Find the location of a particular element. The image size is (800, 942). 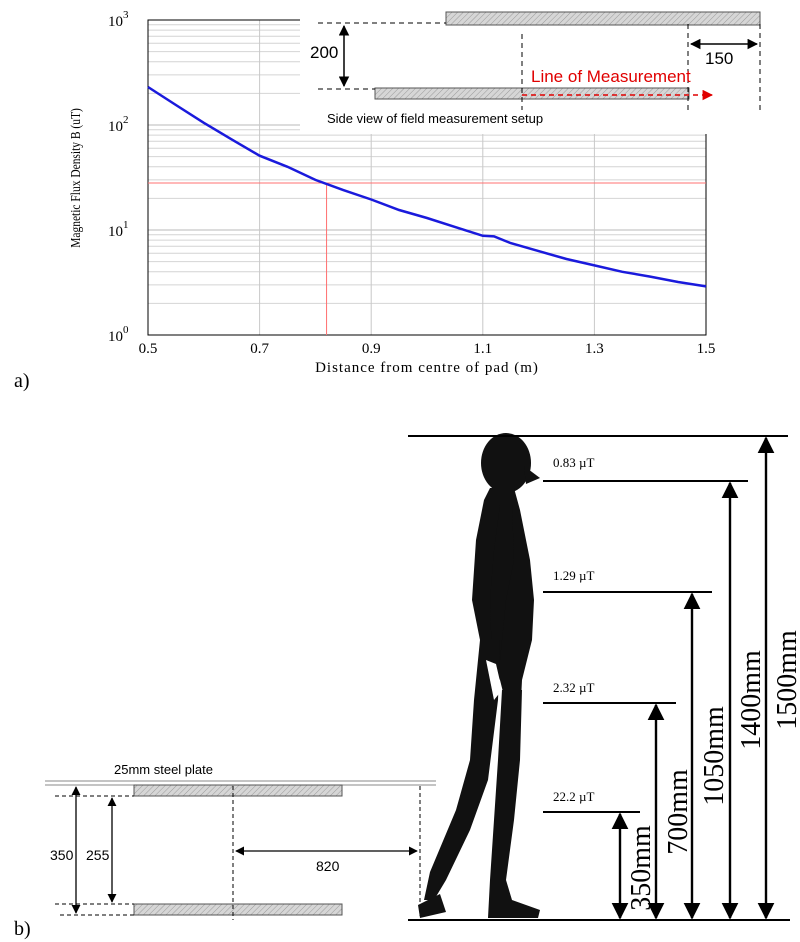

dim-350-label: 350 is located at coordinates (62, 855).